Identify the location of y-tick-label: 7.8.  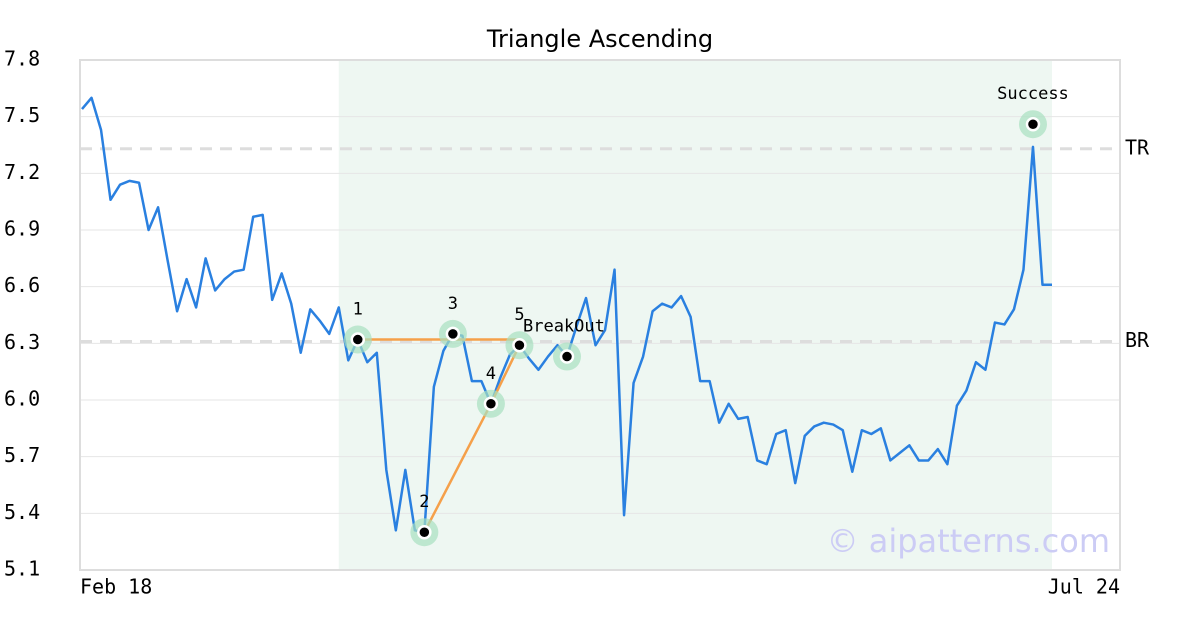
(22, 59).